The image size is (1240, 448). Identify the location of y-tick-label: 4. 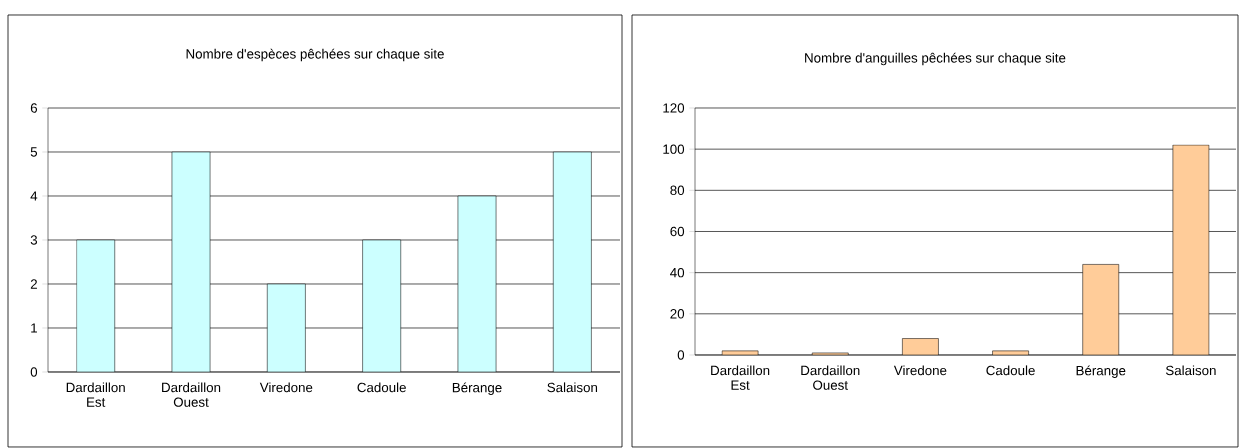
(34, 196).